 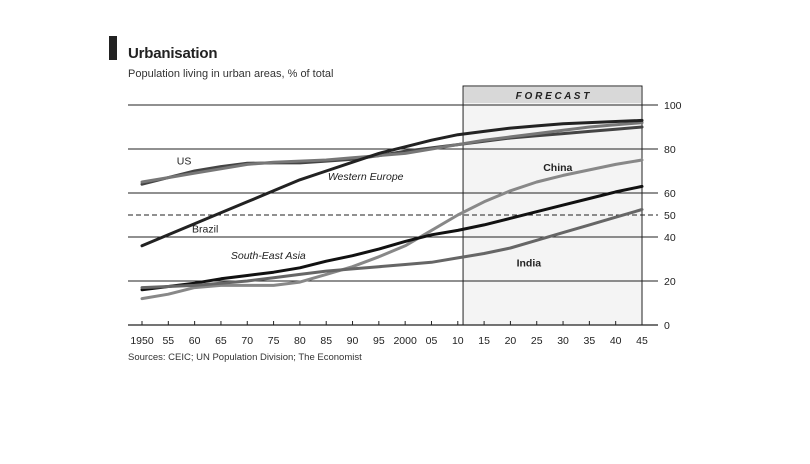 What do you see at coordinates (274, 341) in the screenshot?
I see `x-tick-label: 75` at bounding box center [274, 341].